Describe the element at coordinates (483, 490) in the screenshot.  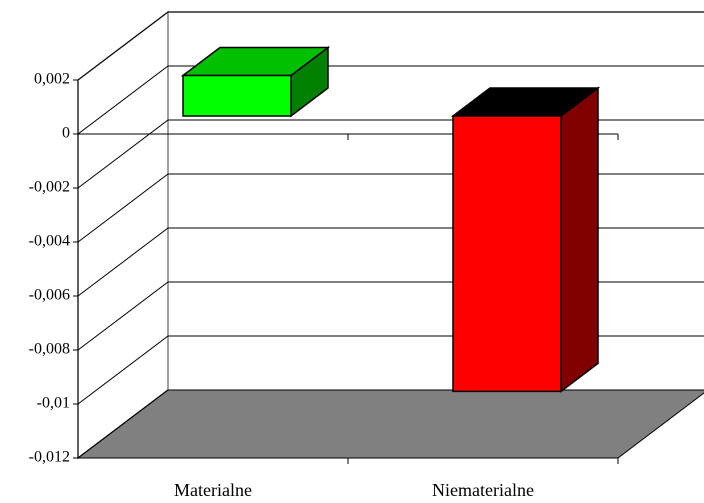
I see `x-tick-label: Niematerialne` at that location.